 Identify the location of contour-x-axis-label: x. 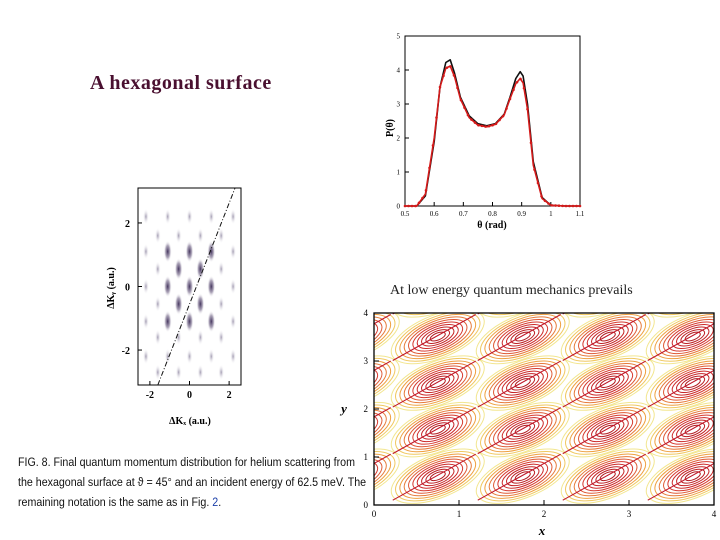
(542, 530).